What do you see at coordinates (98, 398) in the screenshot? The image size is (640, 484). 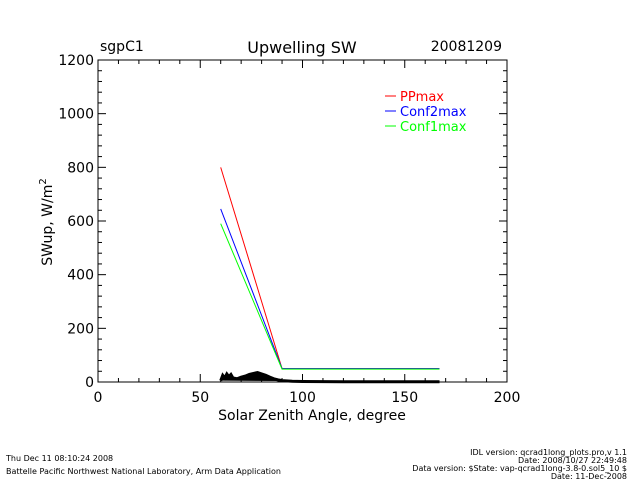 I see `x-tick-label: 0` at bounding box center [98, 398].